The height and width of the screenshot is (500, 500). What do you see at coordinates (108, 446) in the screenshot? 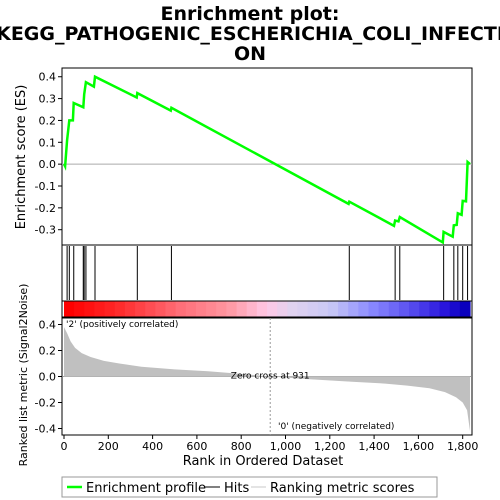
I see `x-tick-label: 200` at bounding box center [108, 446].